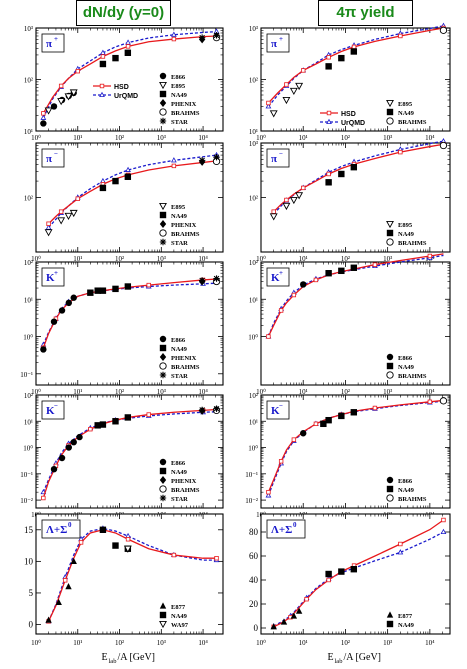  What do you see at coordinates (350, 200) in the screenshot?
I see `panel-pi-_4pi: 10⁰ 10¹ 10² 10³ 10⁴ 10² 10³ π− E895 NA49 BRAHMS` at bounding box center [350, 200].